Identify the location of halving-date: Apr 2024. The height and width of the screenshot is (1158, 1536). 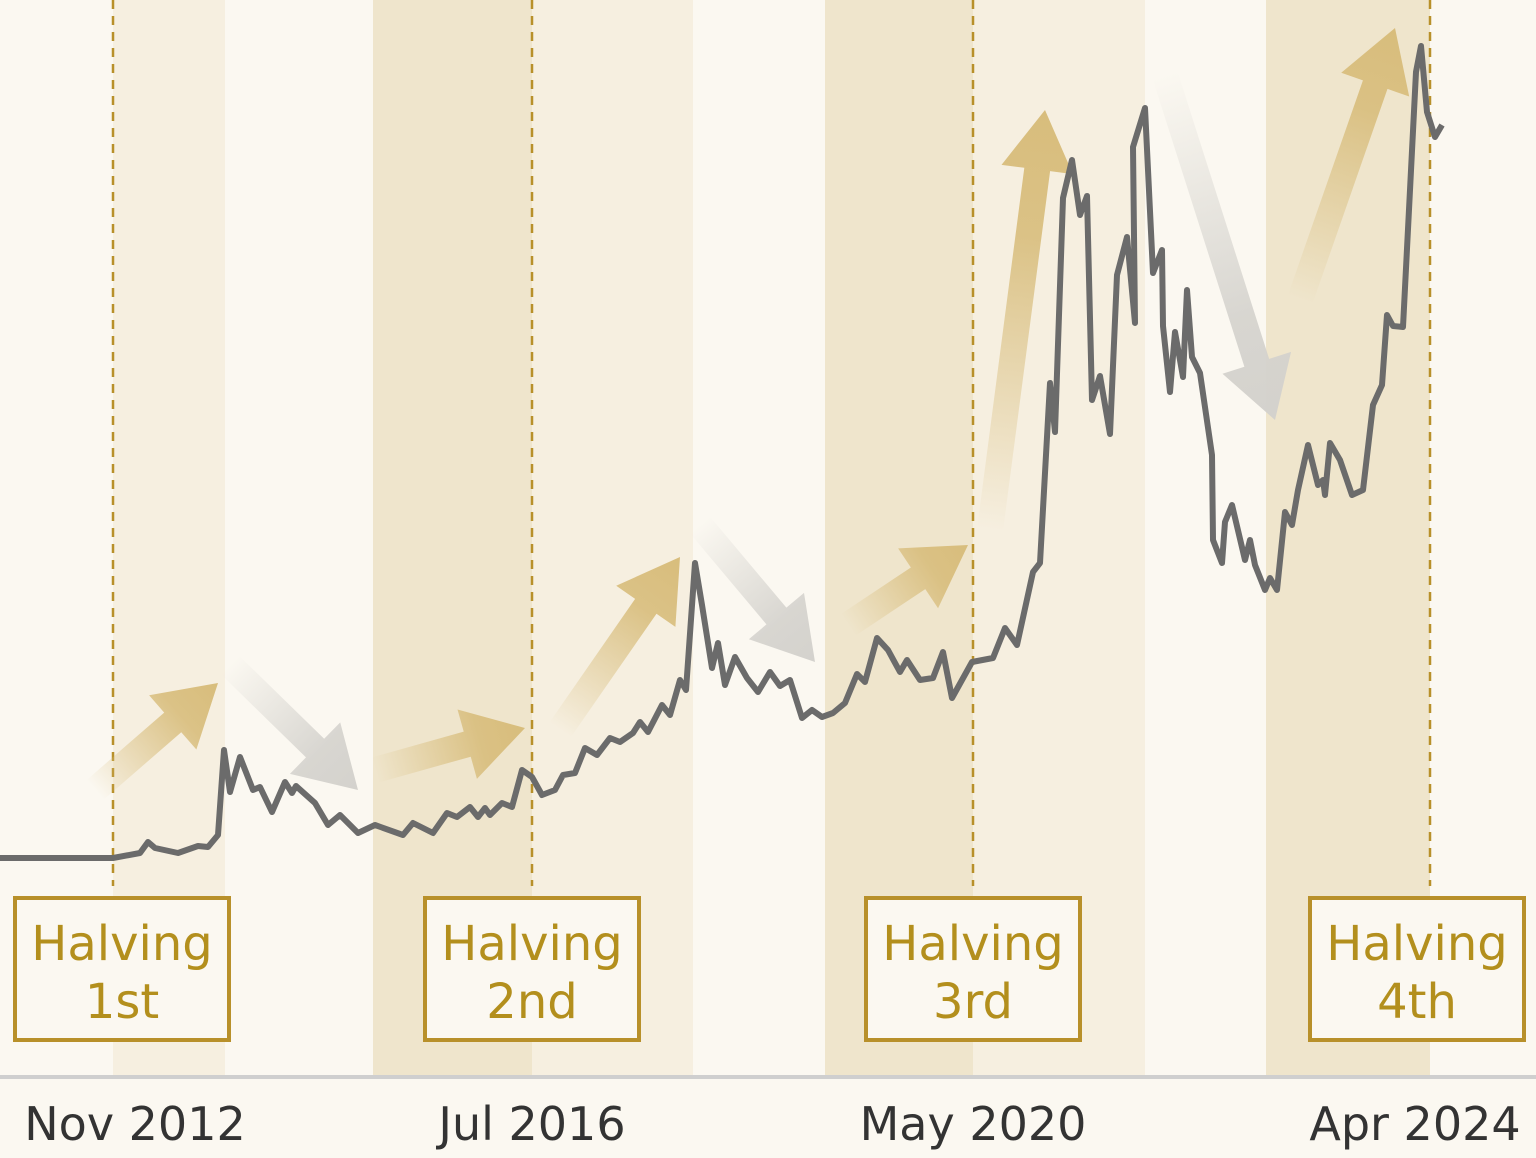
(1414, 1124).